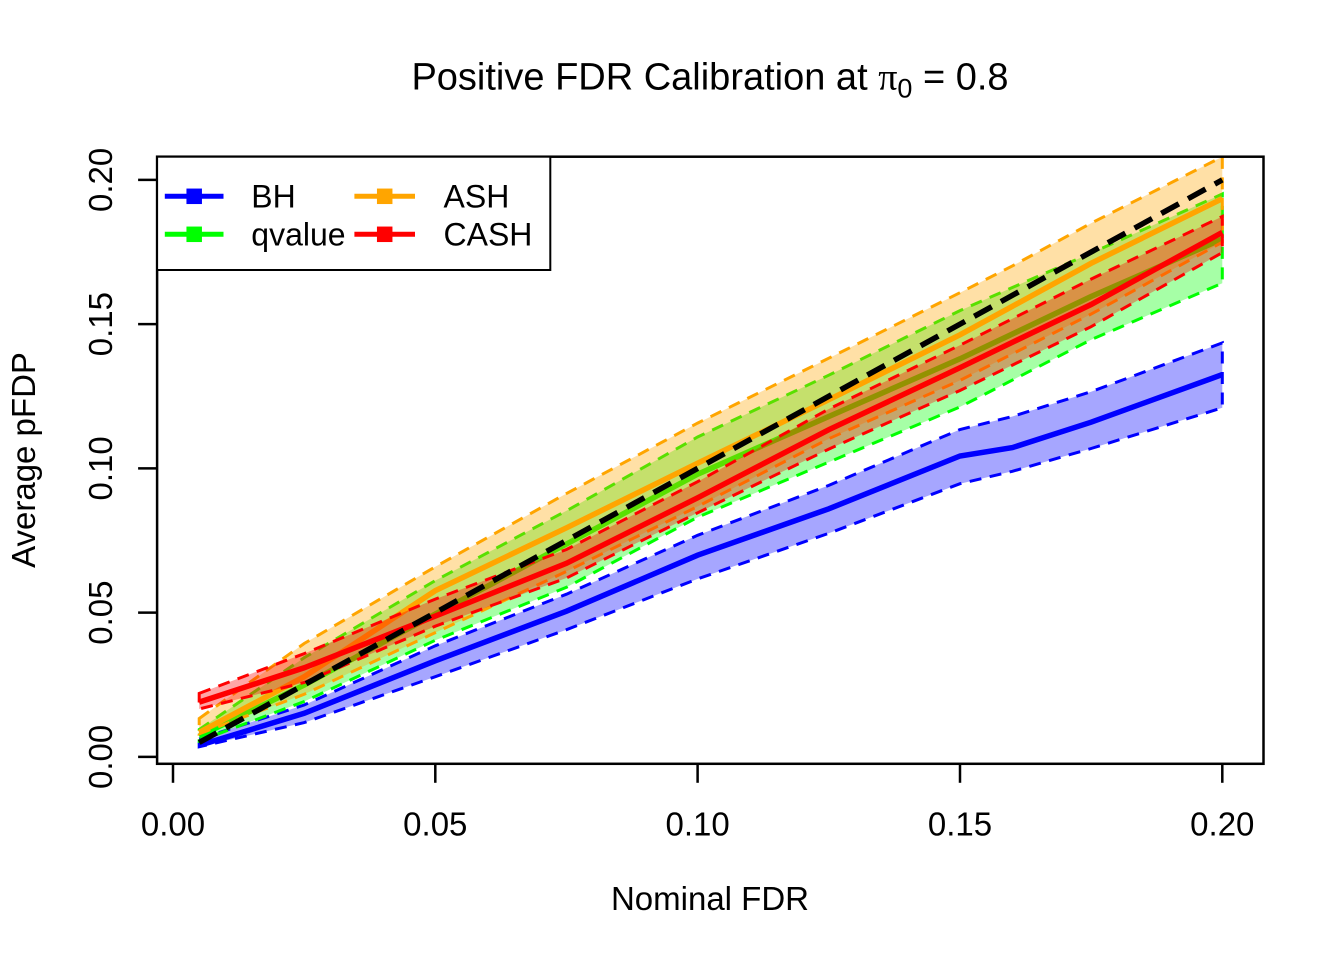 The width and height of the screenshot is (1344, 965). What do you see at coordinates (273, 196) in the screenshot?
I see `svg-text: BH` at bounding box center [273, 196].